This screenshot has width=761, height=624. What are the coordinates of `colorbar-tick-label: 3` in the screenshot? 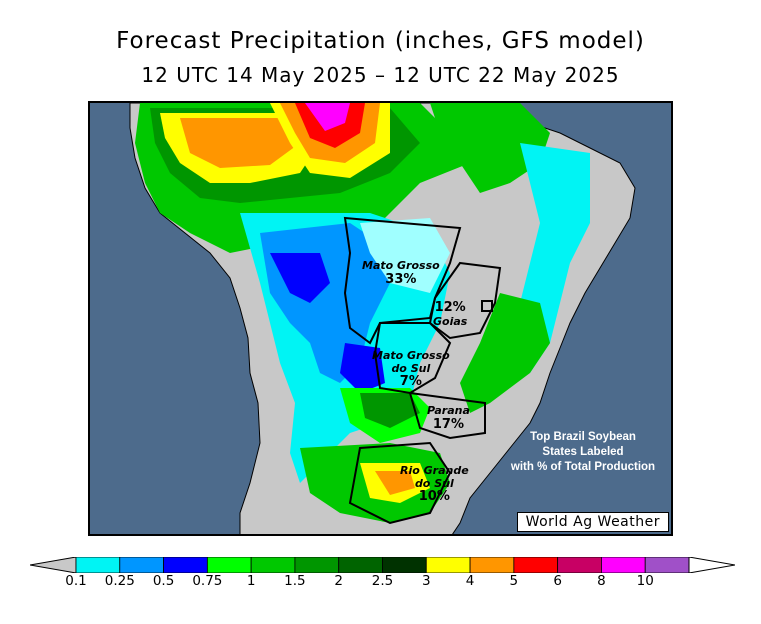 It's located at (426, 581).